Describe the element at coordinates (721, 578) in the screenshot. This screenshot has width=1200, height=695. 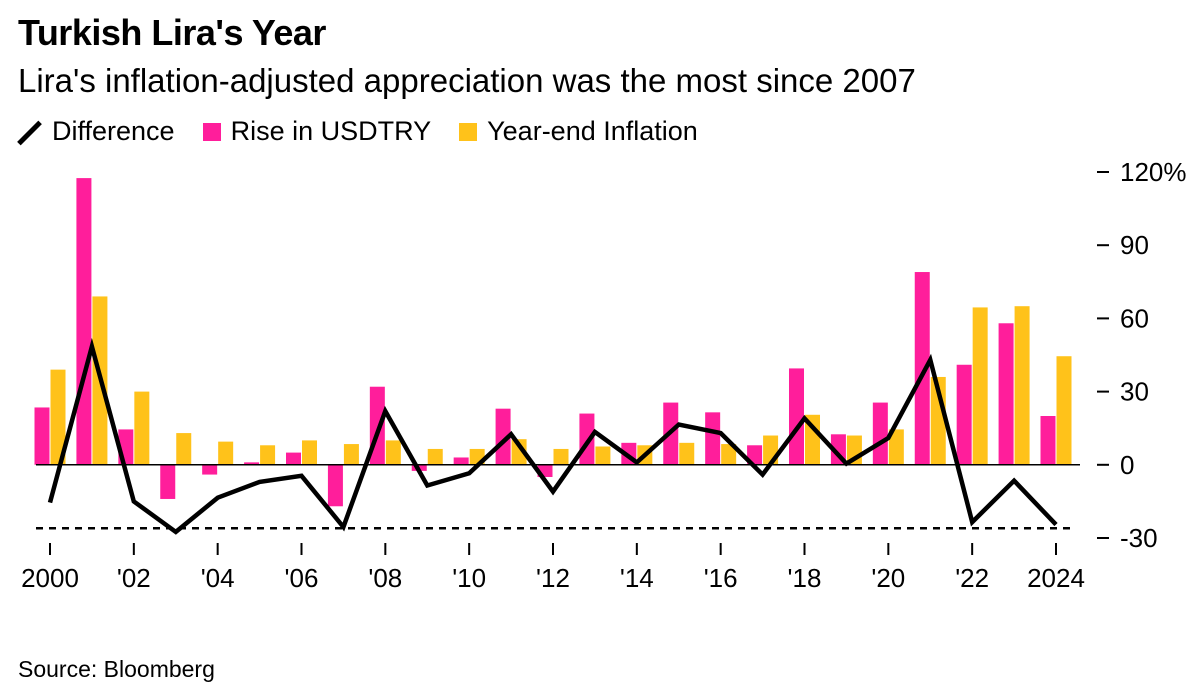
I see `x-tick-label: '16` at that location.